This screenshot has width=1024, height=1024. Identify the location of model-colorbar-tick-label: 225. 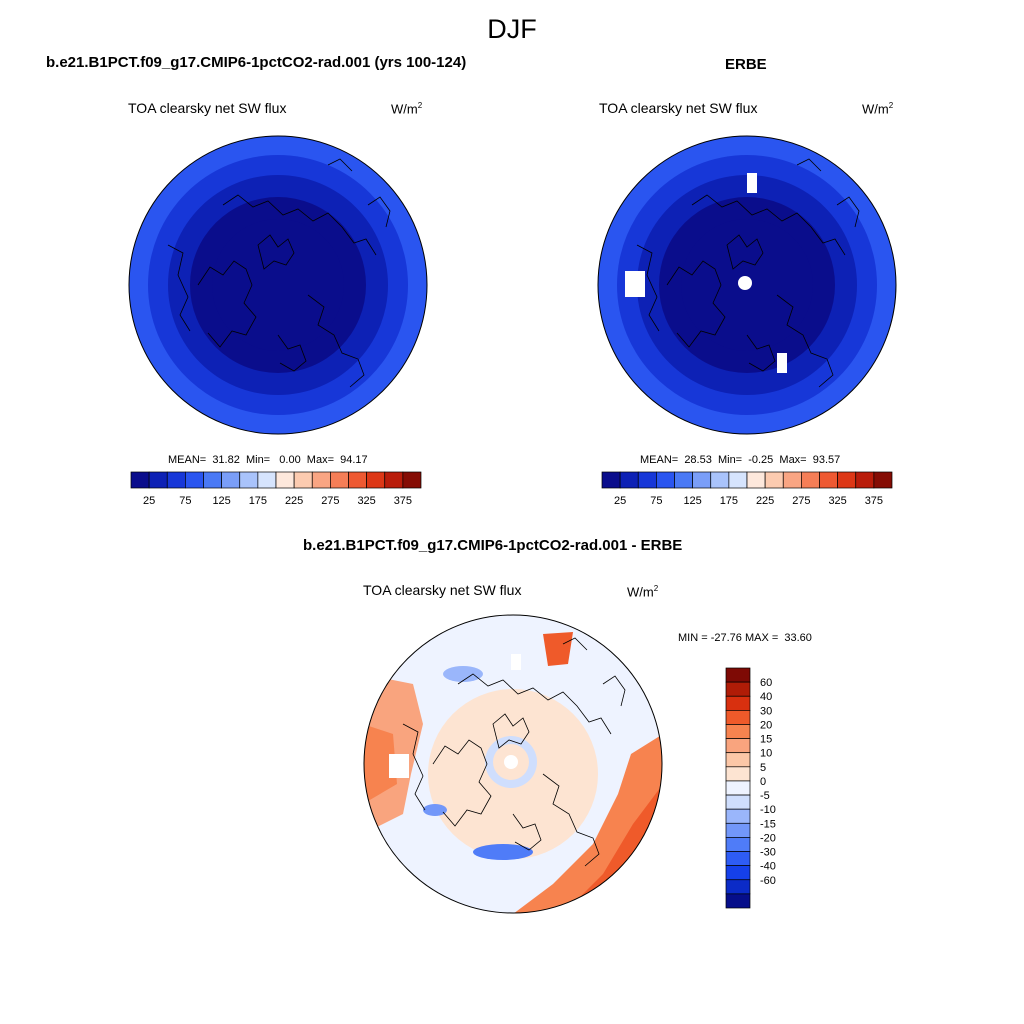
(294, 501).